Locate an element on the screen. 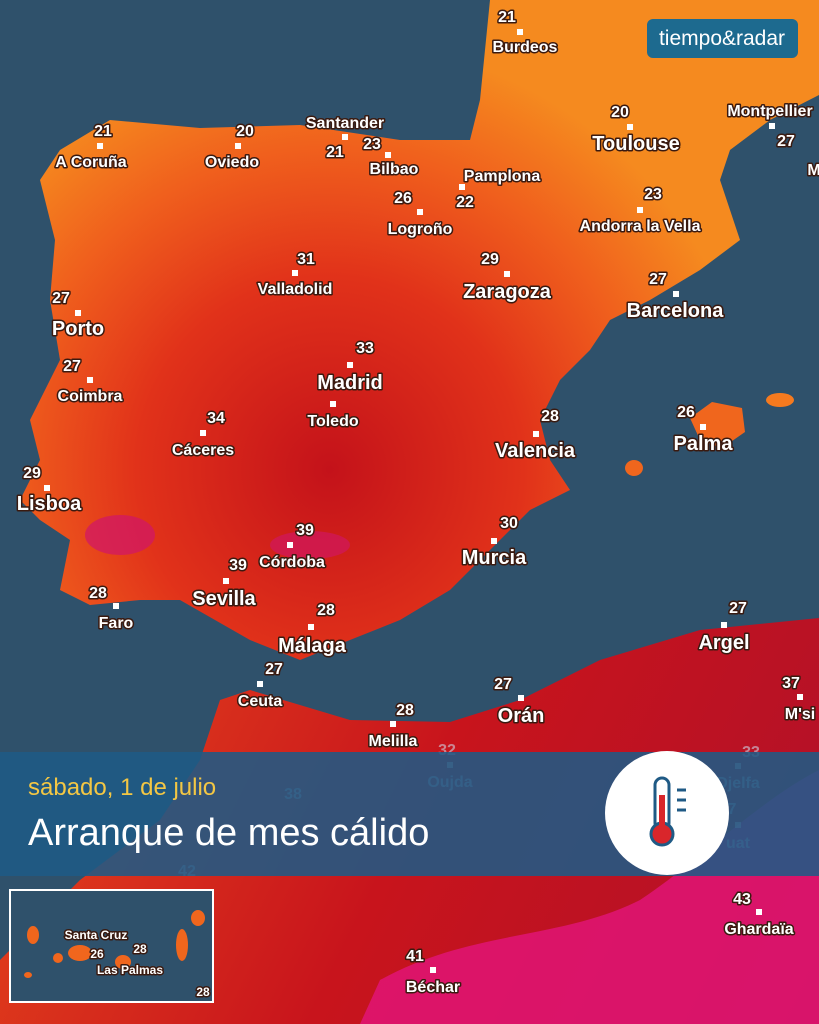 This screenshot has height=1024, width=819. city-temp: 22 is located at coordinates (465, 202).